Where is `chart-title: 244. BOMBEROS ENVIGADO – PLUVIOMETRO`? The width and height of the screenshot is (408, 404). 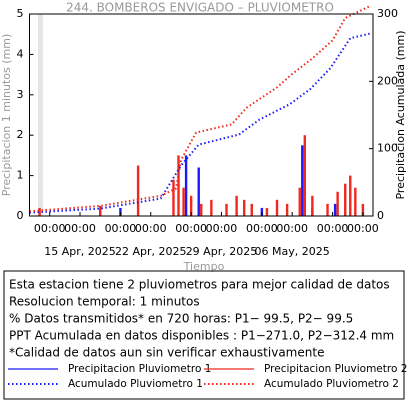
chart-title: 244. BOMBEROS ENVIGADO – PLUVIOMETRO is located at coordinates (200, 8).